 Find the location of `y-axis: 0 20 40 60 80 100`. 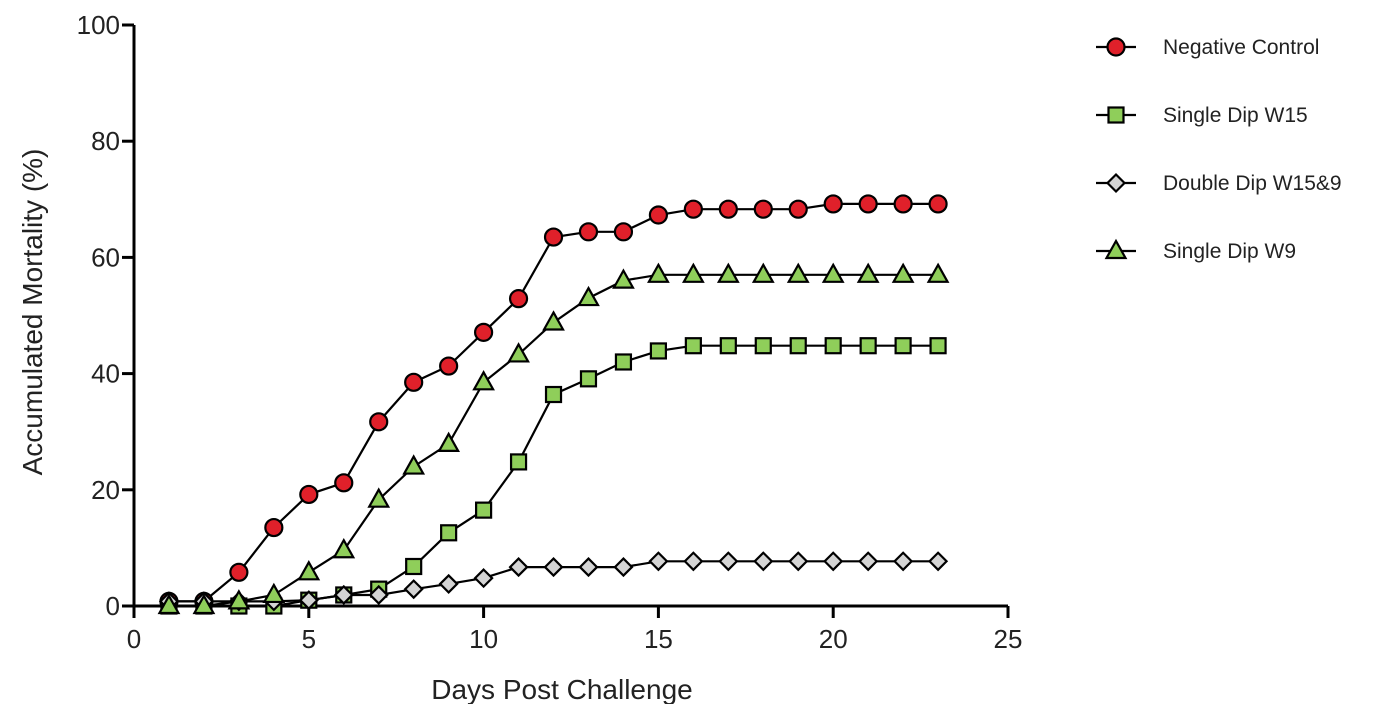

y-axis: 0 20 40 60 80 100 is located at coordinates (106, 315).